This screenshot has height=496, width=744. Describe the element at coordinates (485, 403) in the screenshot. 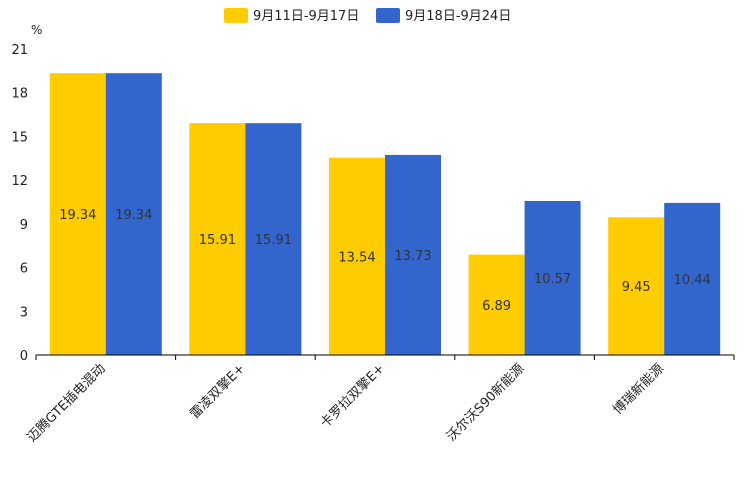

I see `category-label-4: 沃尔沃S90新能源` at that location.